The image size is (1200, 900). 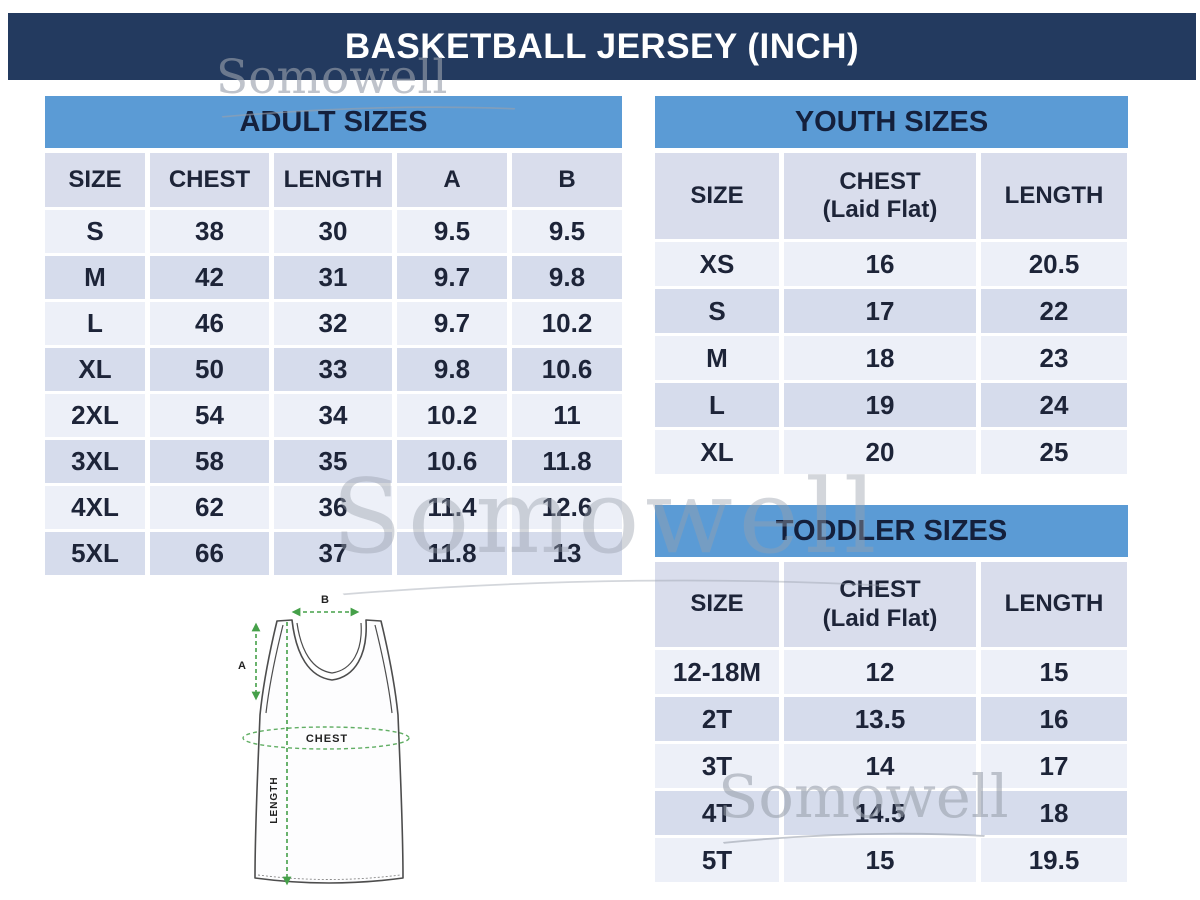 What do you see at coordinates (209, 277) in the screenshot?
I see `measurement-value-cell: 42` at bounding box center [209, 277].